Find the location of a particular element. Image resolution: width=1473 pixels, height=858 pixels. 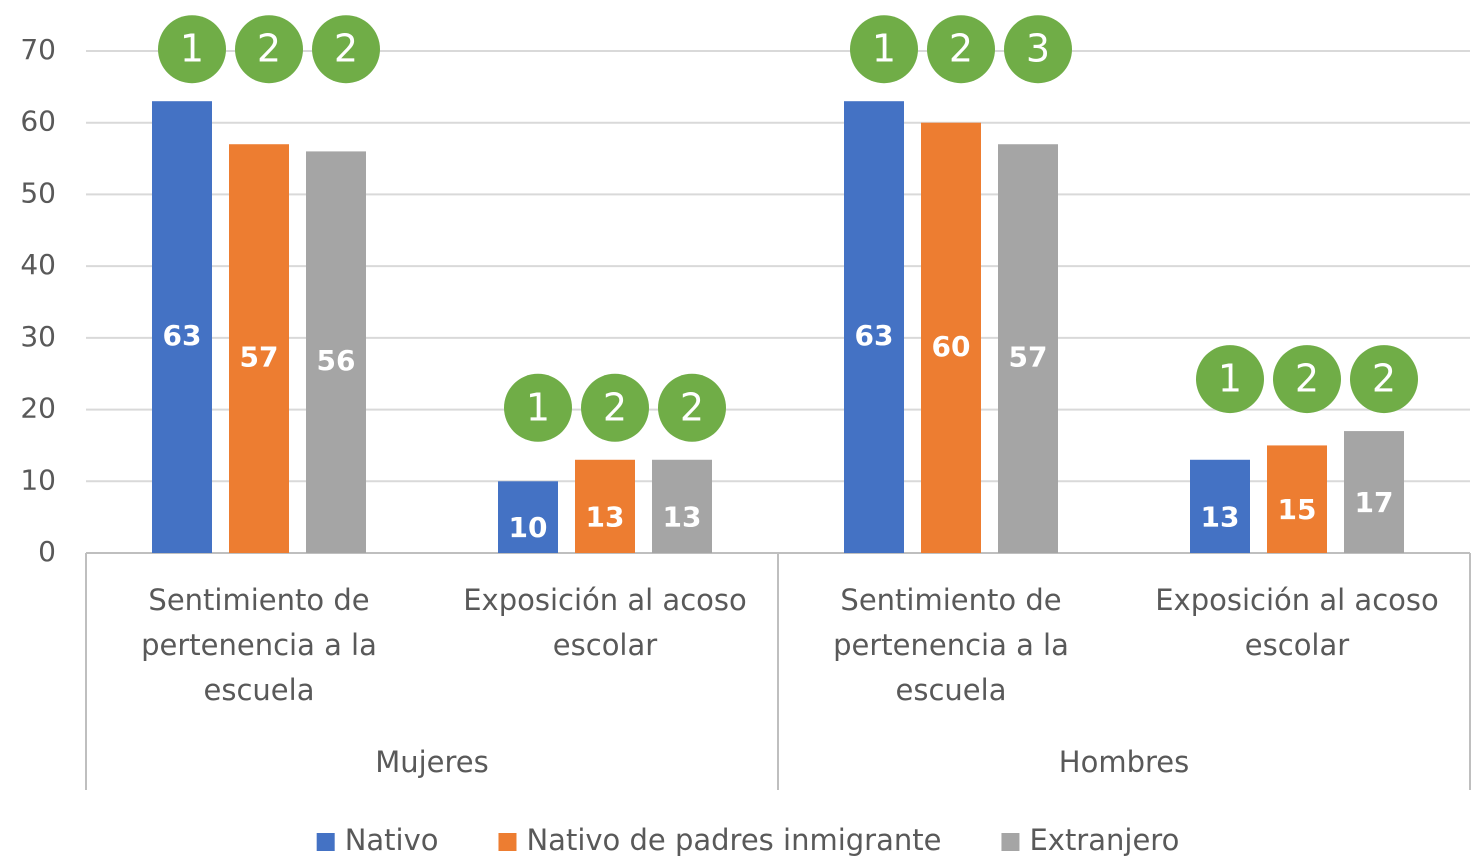

y-tick-label: 30 is located at coordinates (38, 336).